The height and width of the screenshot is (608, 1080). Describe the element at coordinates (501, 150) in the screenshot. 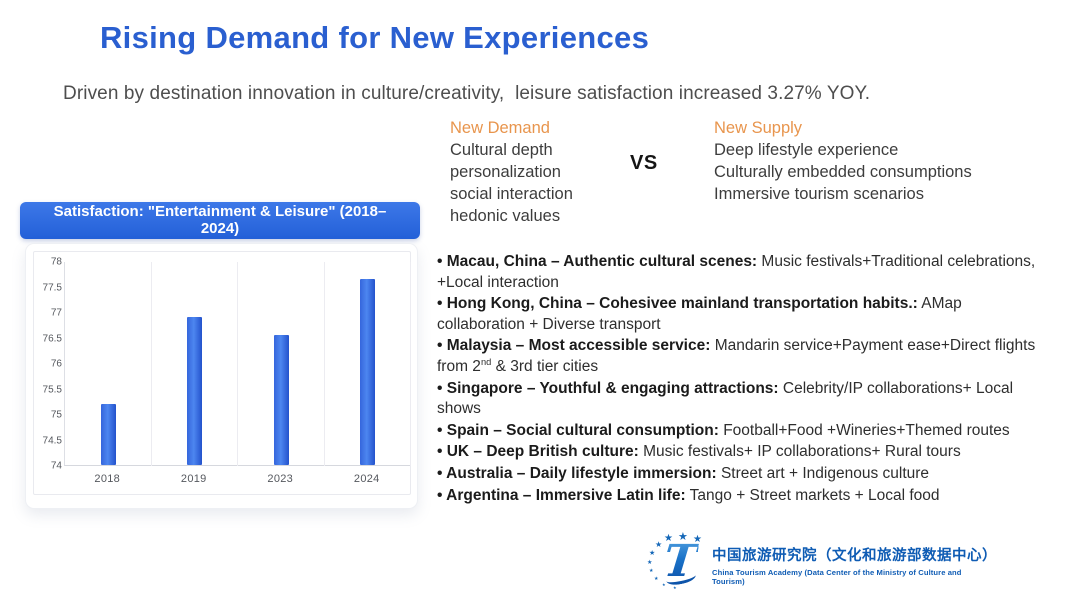

I see `list-item: Cultural depth` at that location.